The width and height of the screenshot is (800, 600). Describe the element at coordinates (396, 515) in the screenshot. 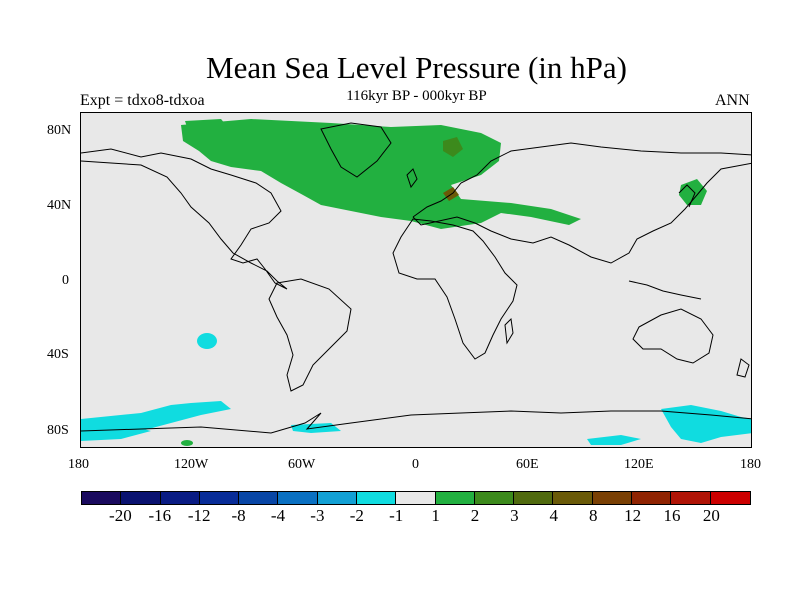

I see `colorbar-label: -1` at that location.